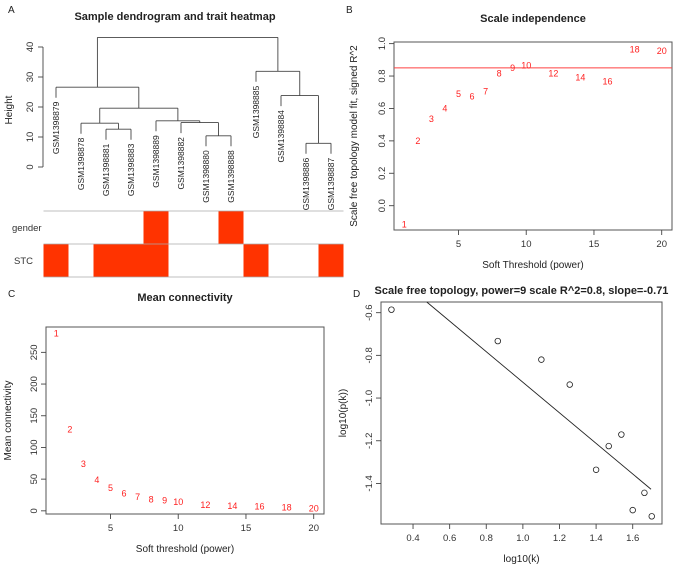 The width and height of the screenshot is (677, 573). What do you see at coordinates (34, 448) in the screenshot?
I see `y-tick-label: 100` at bounding box center [34, 448].